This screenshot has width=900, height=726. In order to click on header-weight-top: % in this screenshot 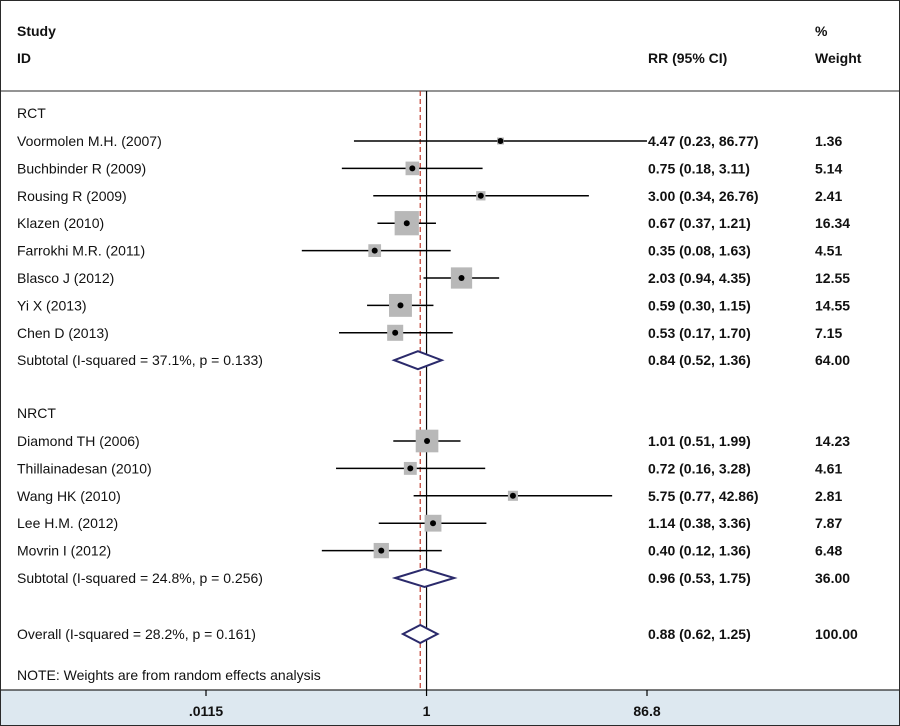, I will do `click(821, 31)`.